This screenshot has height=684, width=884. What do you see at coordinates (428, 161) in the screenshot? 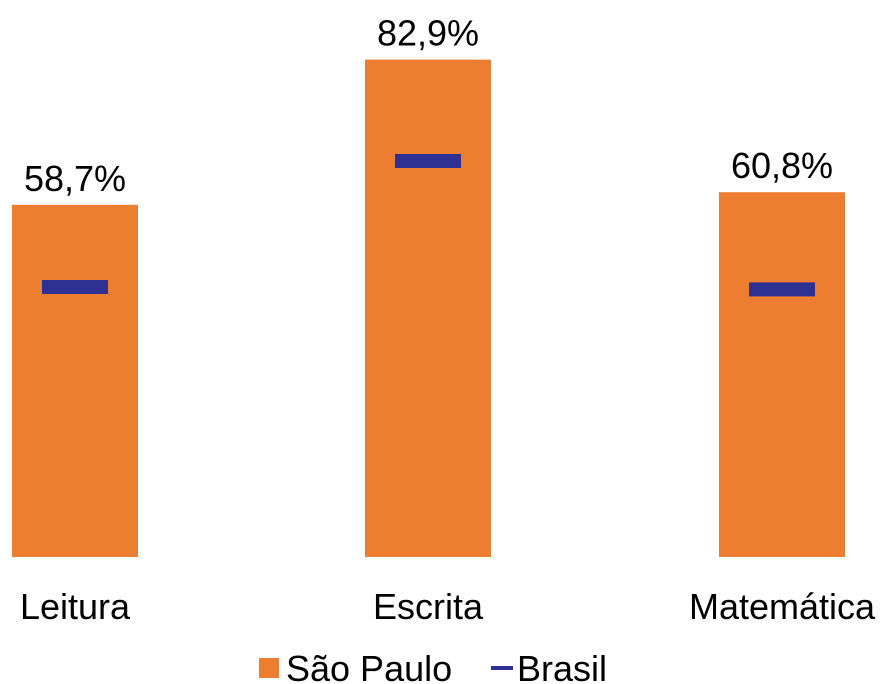
I see `marker-brasil-escrita` at bounding box center [428, 161].